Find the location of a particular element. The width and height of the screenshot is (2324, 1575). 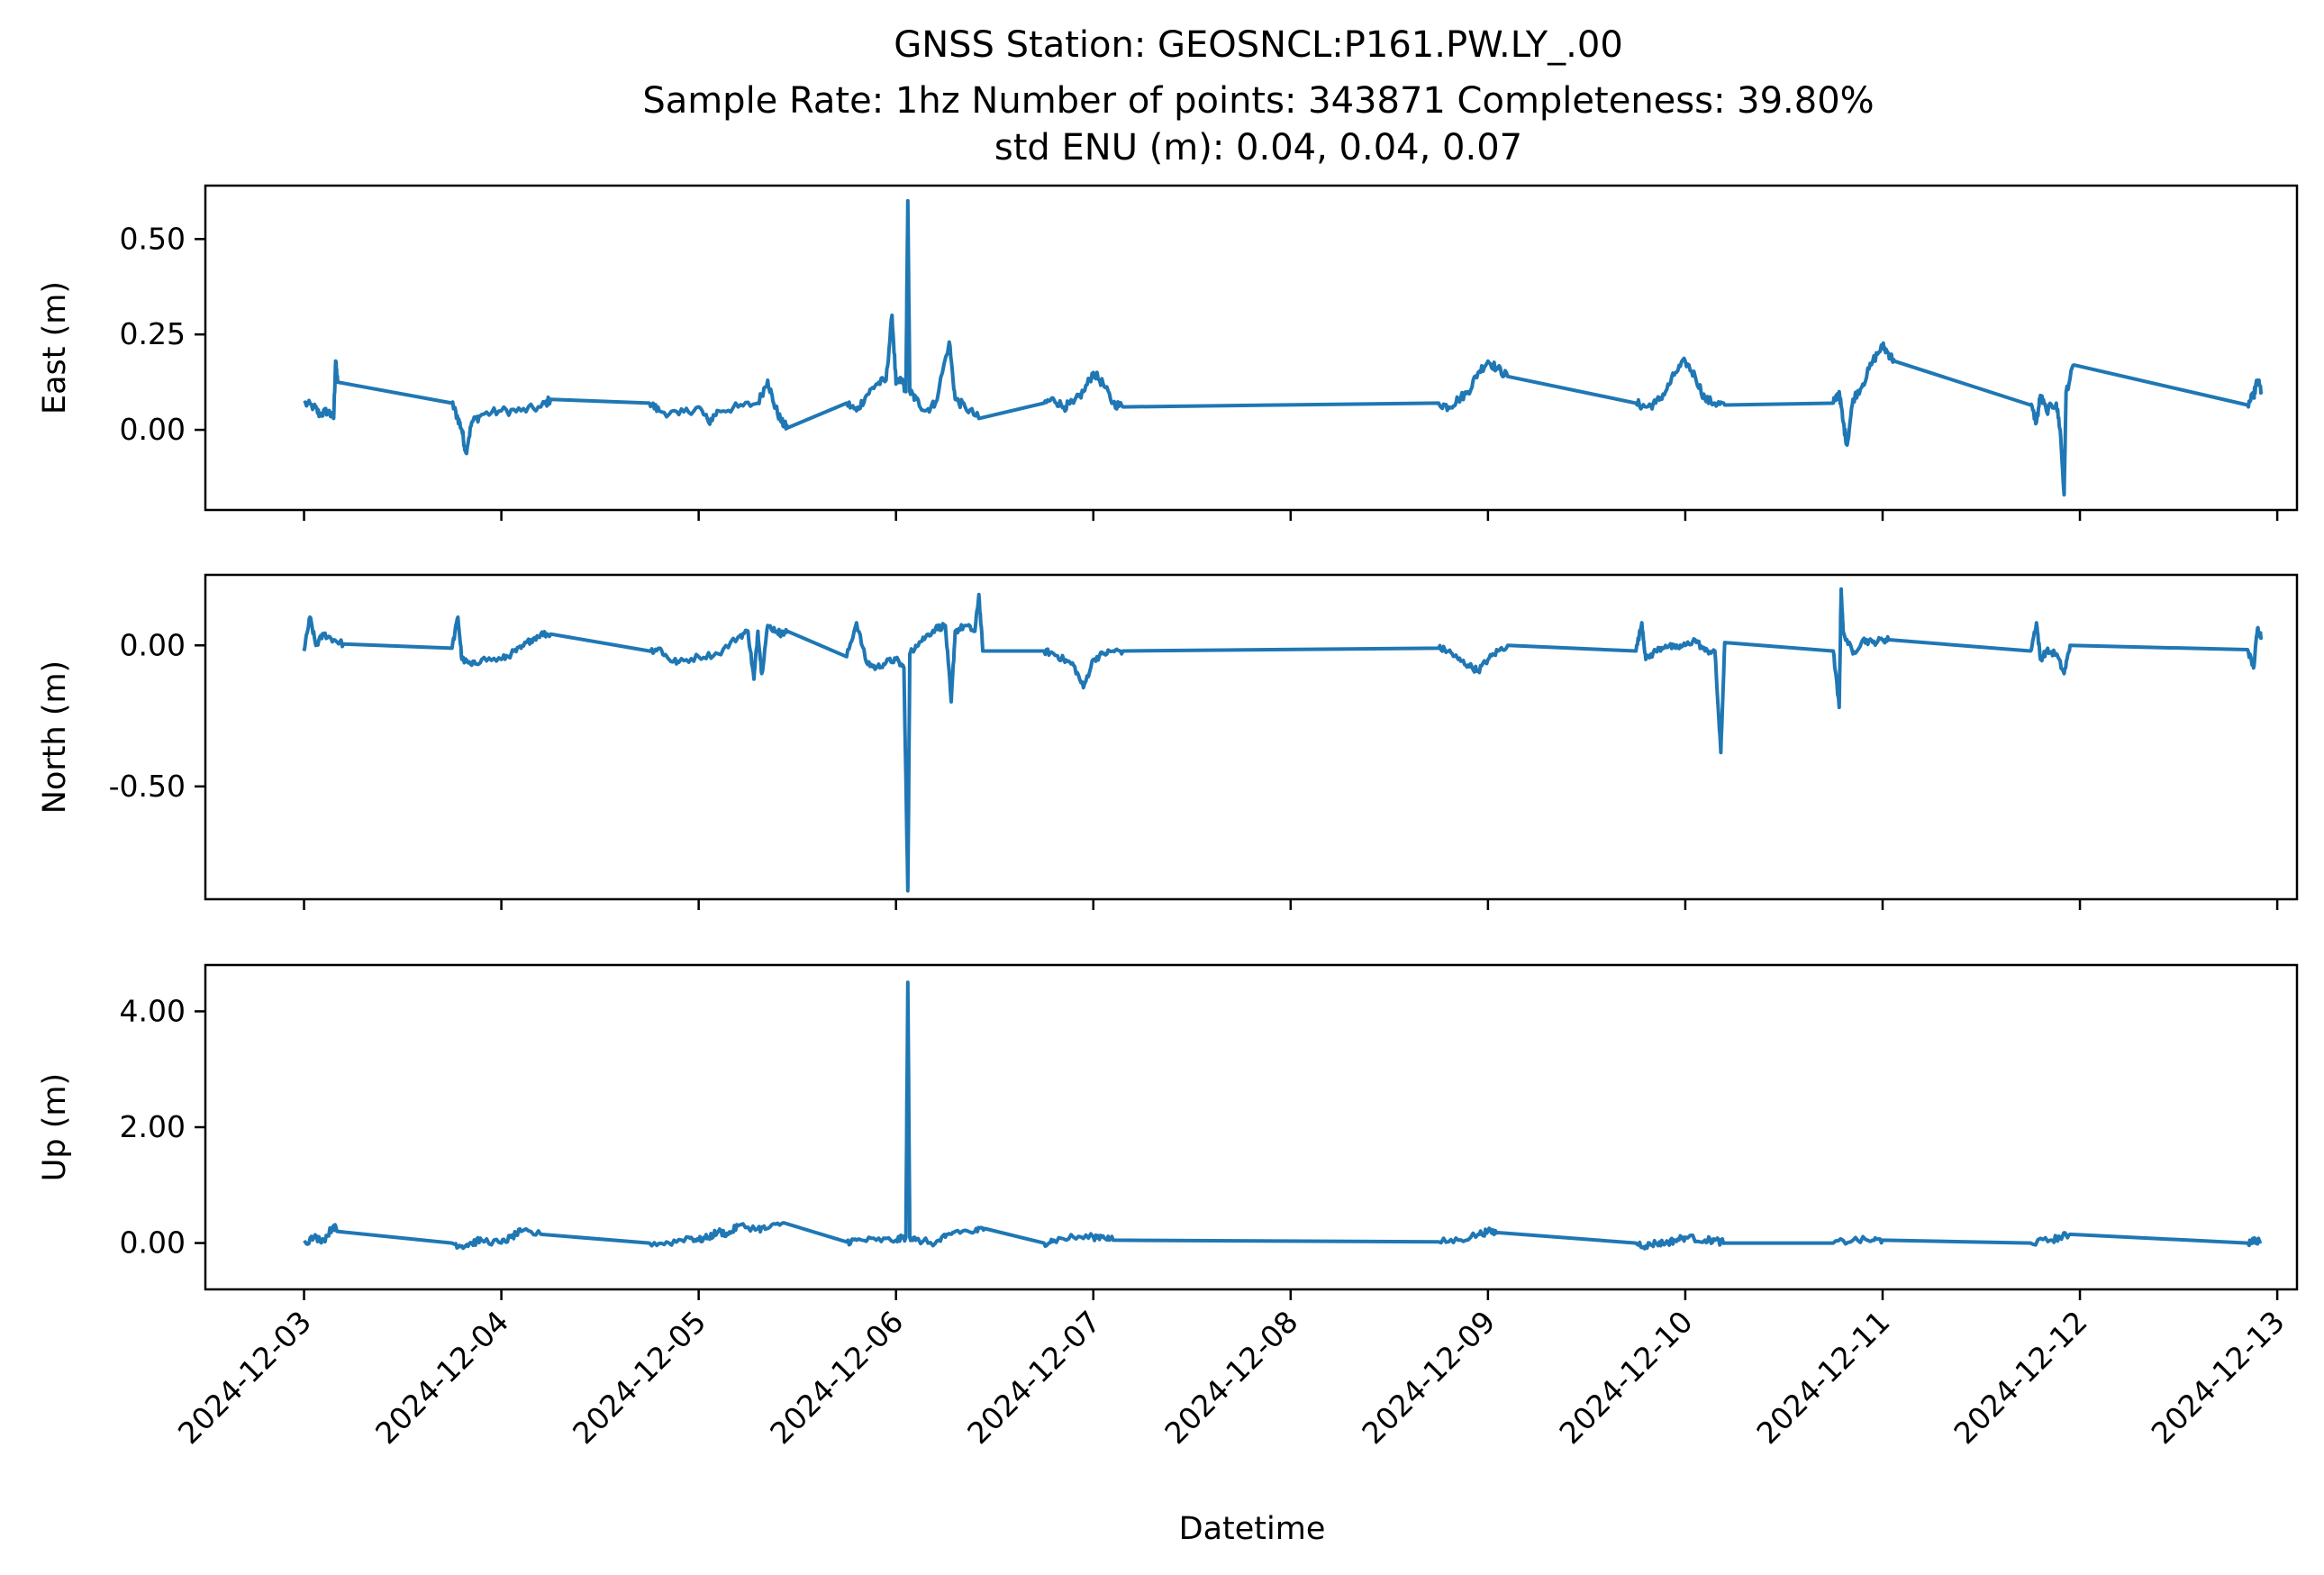

east-y-tick-label: 0.50 is located at coordinates (153, 238).